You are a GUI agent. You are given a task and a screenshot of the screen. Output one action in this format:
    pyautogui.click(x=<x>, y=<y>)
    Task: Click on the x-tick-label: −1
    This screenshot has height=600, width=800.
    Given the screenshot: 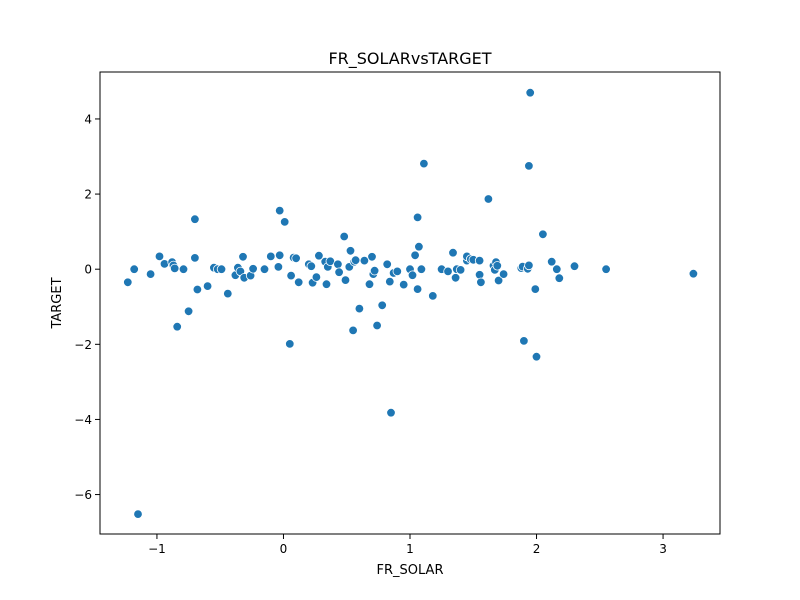 What is the action you would take?
    pyautogui.click(x=157, y=549)
    